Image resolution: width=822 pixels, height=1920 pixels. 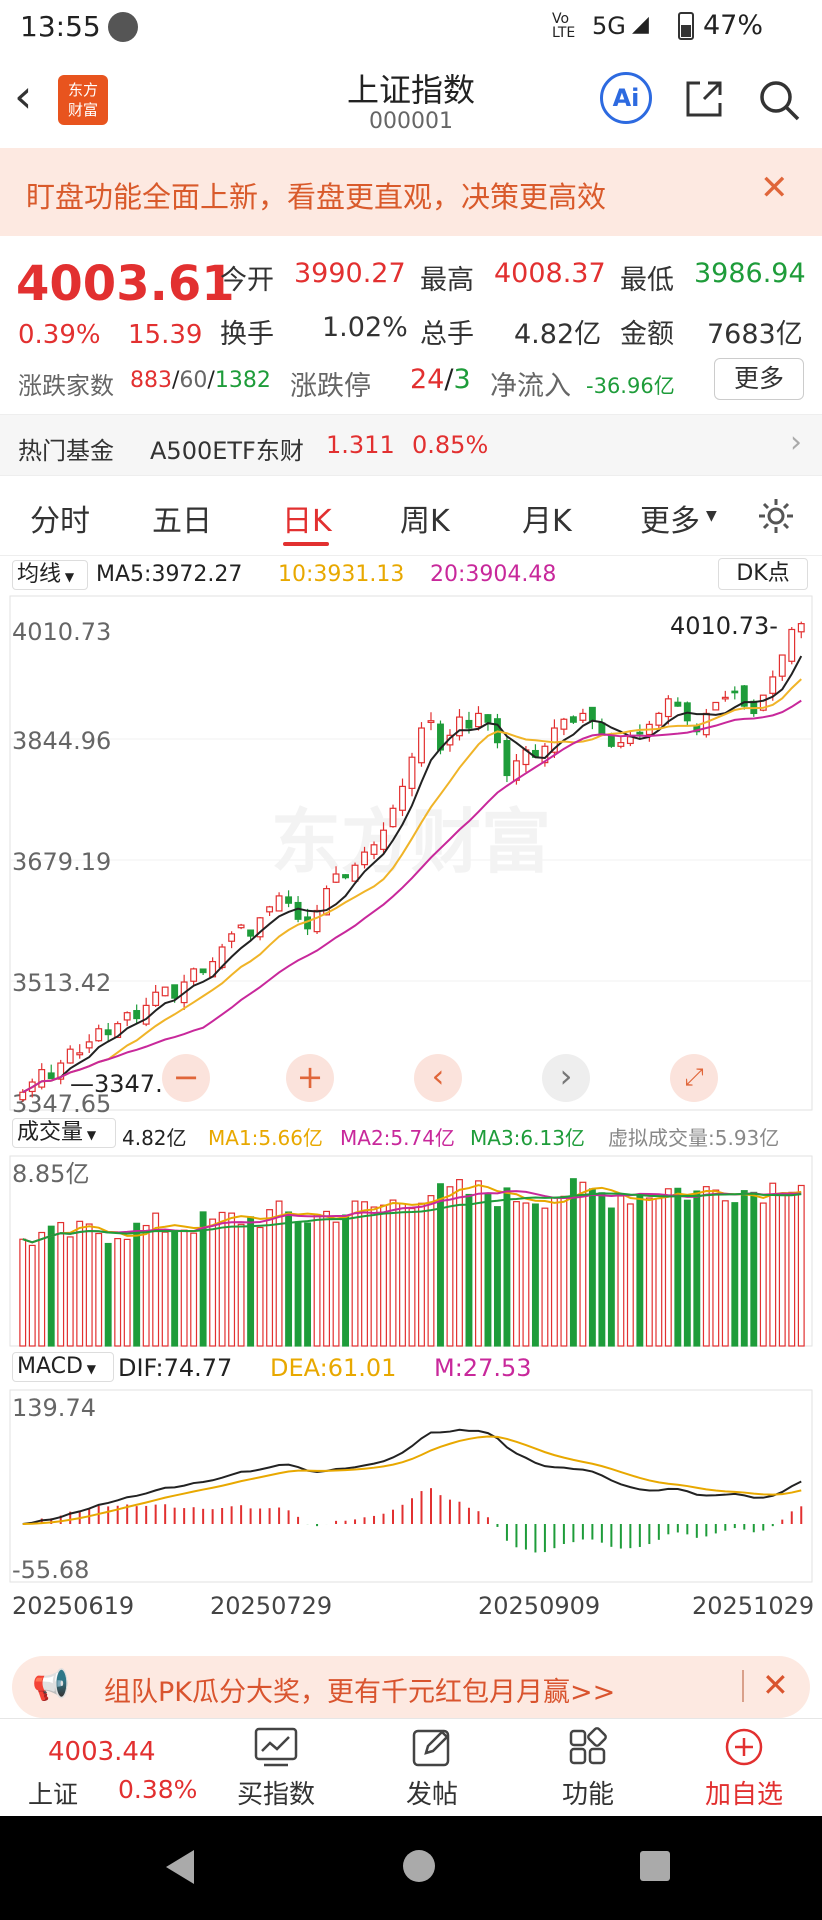 What do you see at coordinates (776, 516) in the screenshot?
I see `settings-gear-icon` at bounding box center [776, 516].